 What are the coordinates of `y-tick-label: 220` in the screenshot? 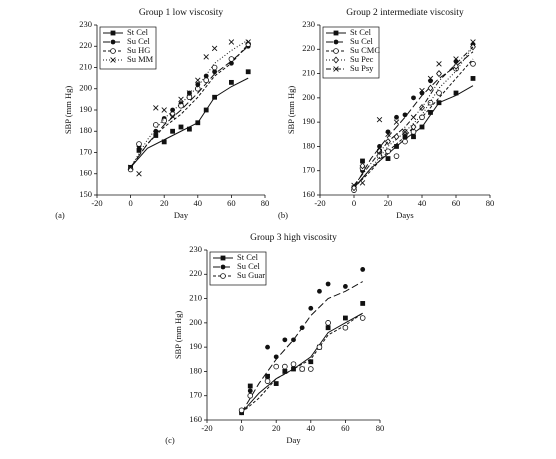 It's located at (85, 45).